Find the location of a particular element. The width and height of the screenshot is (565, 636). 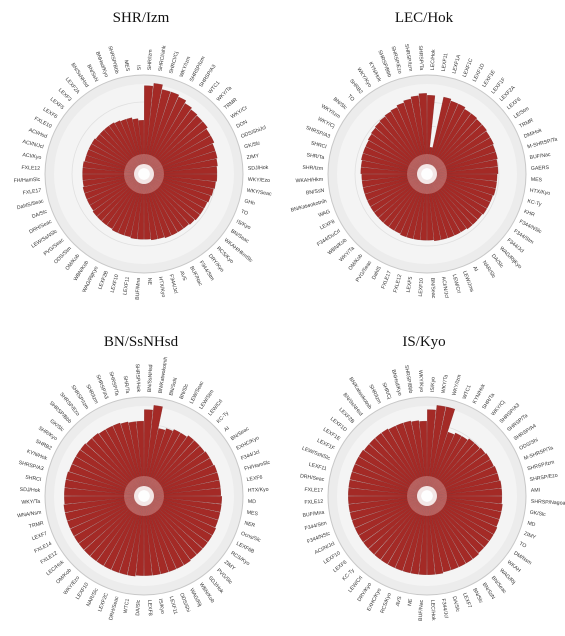

category-label: SHRSP/Bbb is located at coordinates (408, 379).